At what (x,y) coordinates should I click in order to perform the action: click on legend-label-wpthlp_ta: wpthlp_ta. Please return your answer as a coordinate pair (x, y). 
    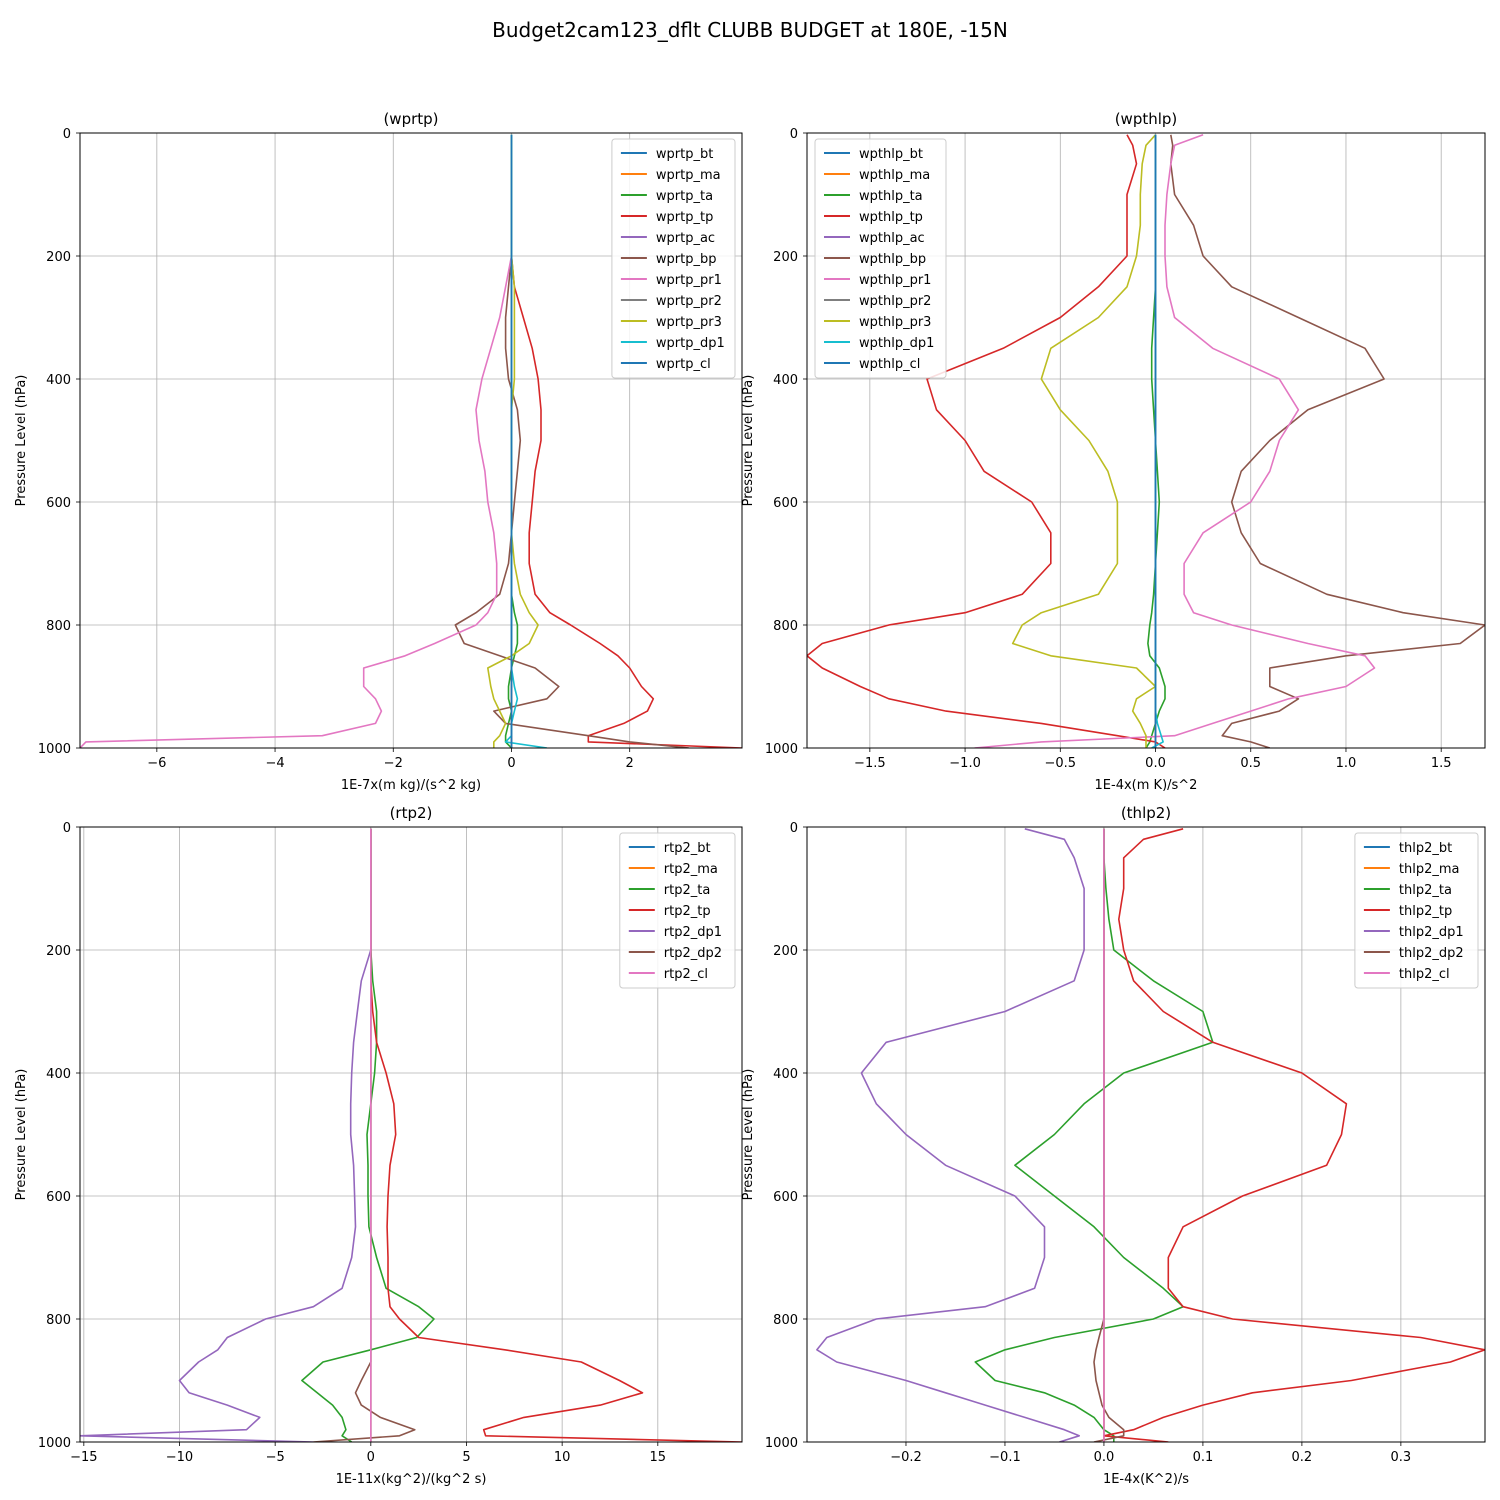
    Looking at the image, I should click on (891, 196).